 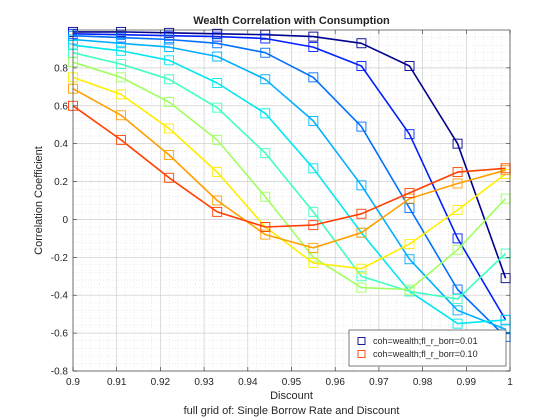 What do you see at coordinates (510, 382) in the screenshot?
I see `x-tick-label: 1` at bounding box center [510, 382].